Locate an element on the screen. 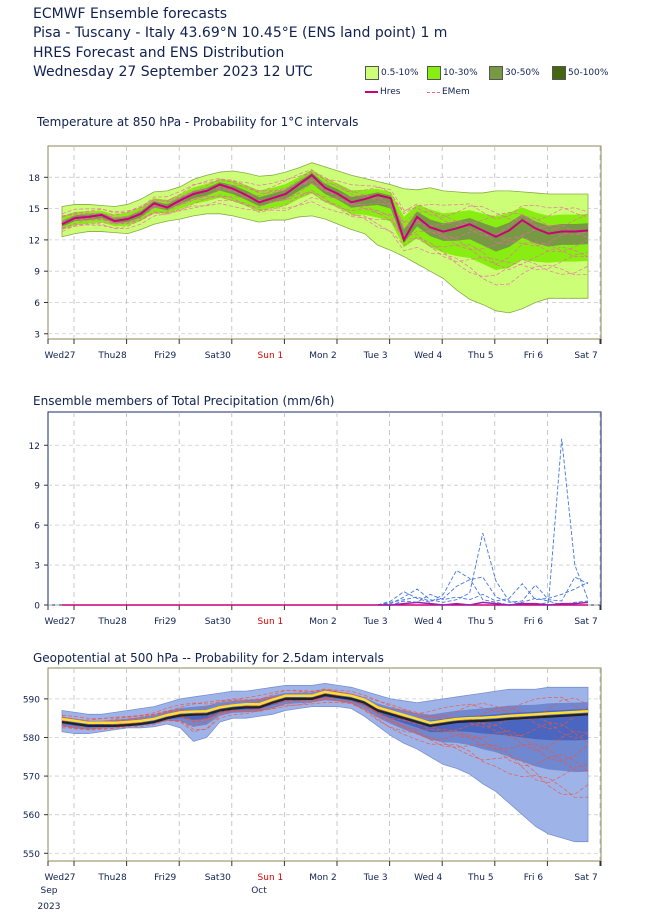 This screenshot has height=916, width=650. legend-hres: Hres is located at coordinates (383, 92).